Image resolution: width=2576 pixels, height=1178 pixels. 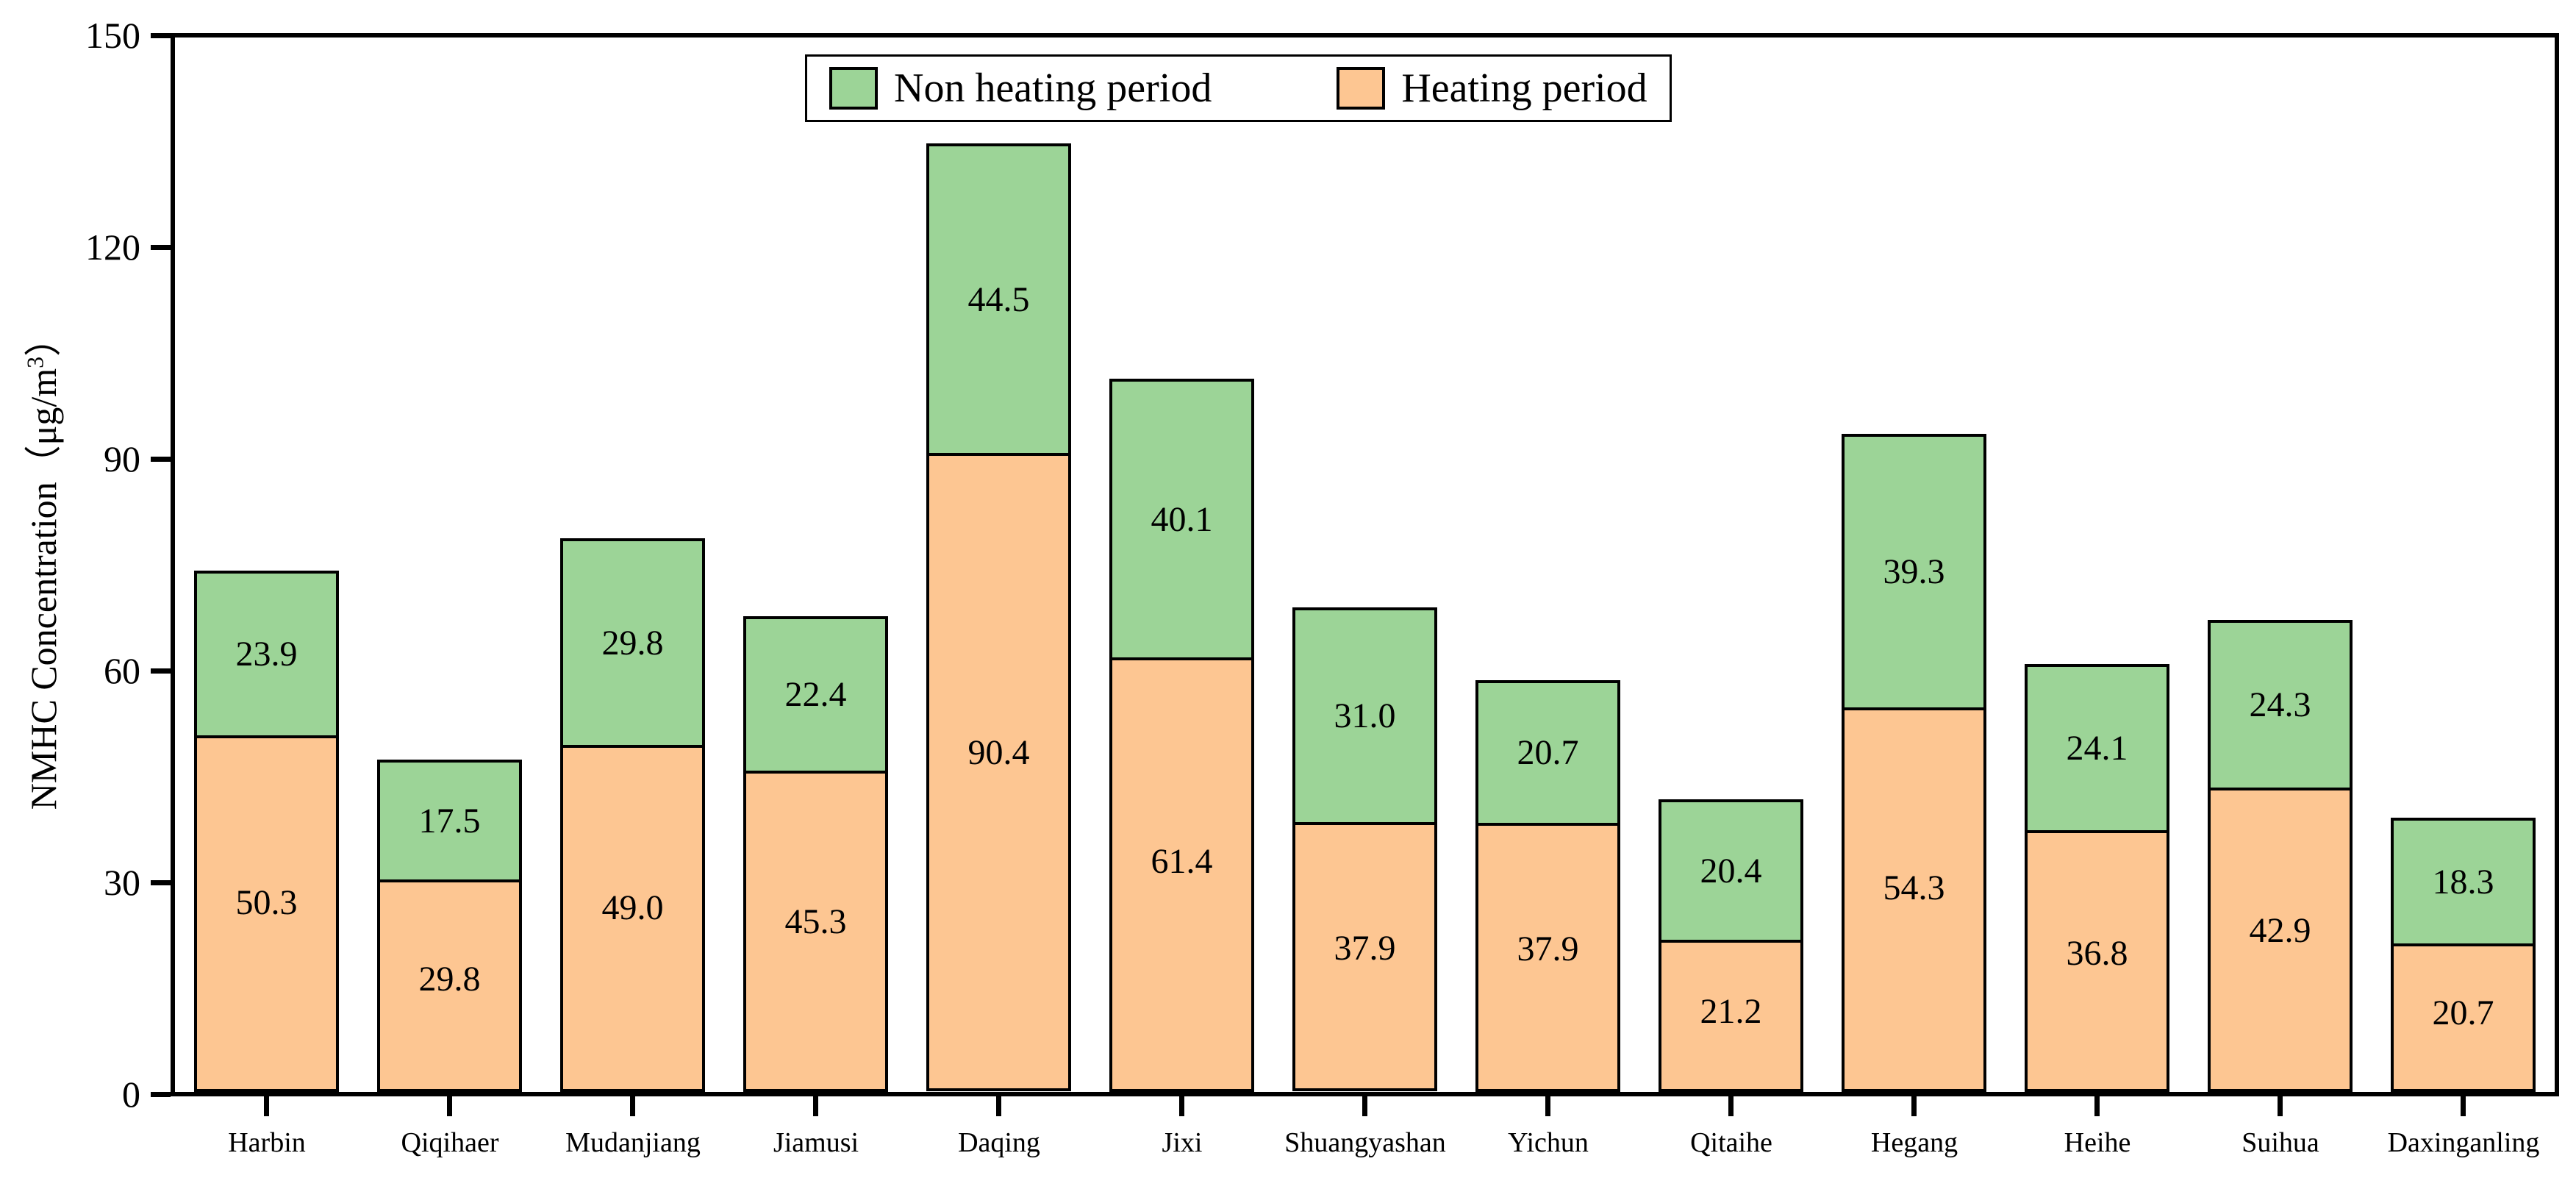 I want to click on heating-segment: 37.9, so click(x=1364, y=958).